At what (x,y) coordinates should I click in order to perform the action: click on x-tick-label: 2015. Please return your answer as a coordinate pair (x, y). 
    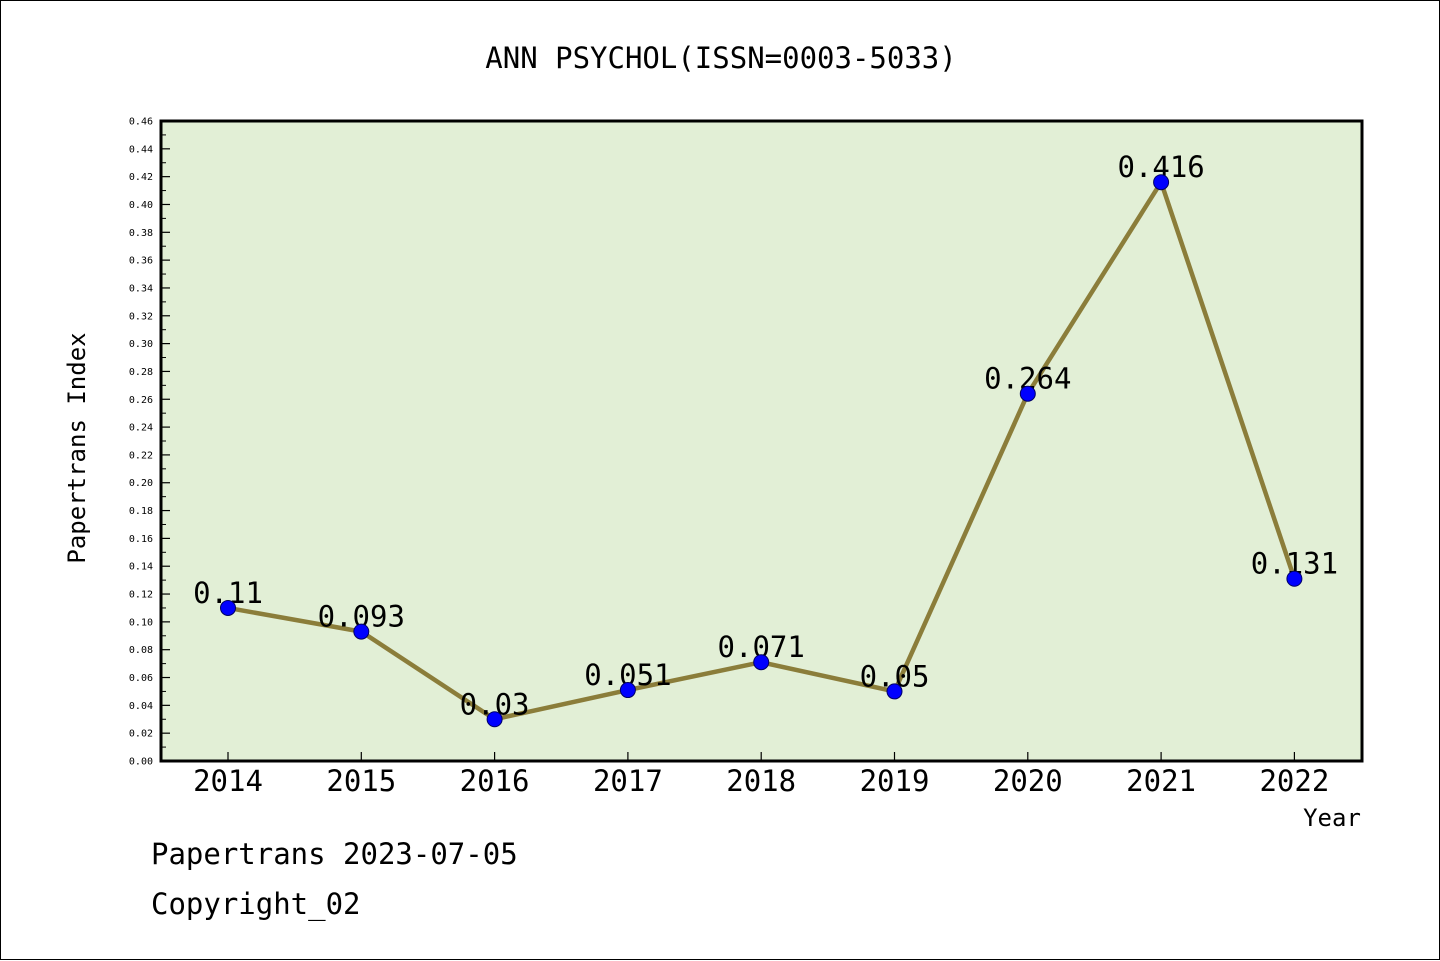
    Looking at the image, I should click on (361, 781).